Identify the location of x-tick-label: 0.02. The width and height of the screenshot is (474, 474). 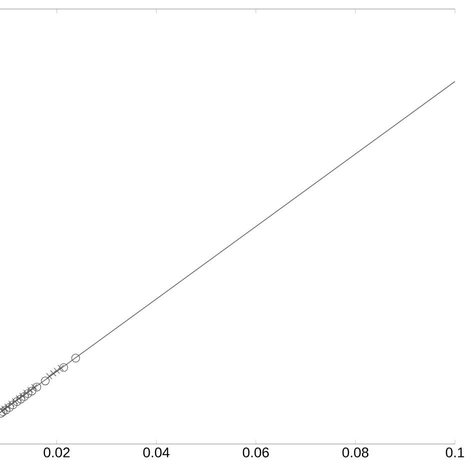
(57, 453).